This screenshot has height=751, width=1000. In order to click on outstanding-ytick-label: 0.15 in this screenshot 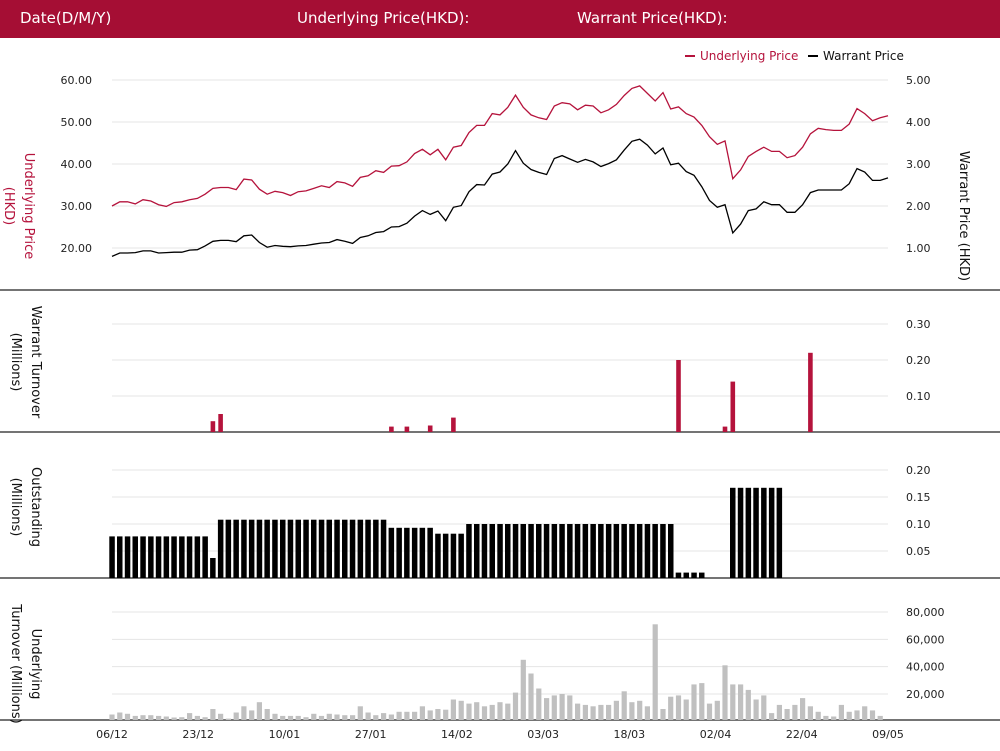, I will do `click(918, 497)`.